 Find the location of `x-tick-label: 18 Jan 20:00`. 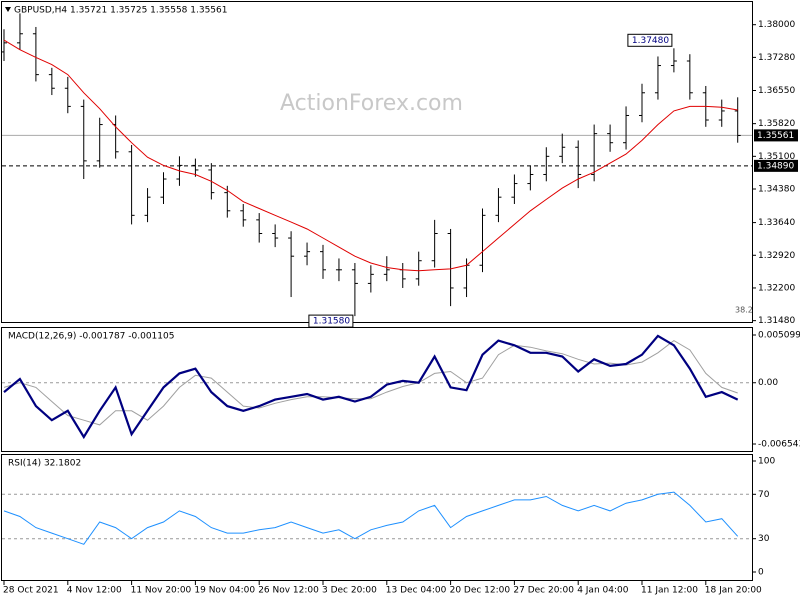

x-tick-label: 18 Jan 20:00 is located at coordinates (733, 591).